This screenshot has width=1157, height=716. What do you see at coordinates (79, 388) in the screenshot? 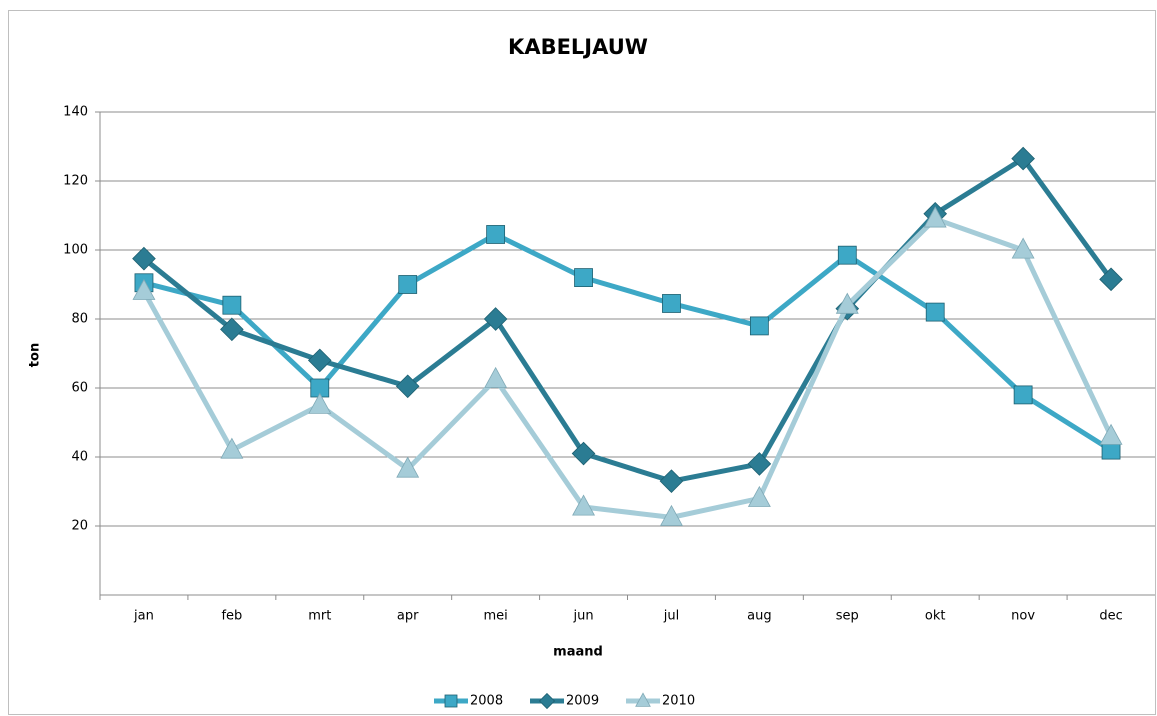
I see `y-tick-label: 60` at bounding box center [79, 388].